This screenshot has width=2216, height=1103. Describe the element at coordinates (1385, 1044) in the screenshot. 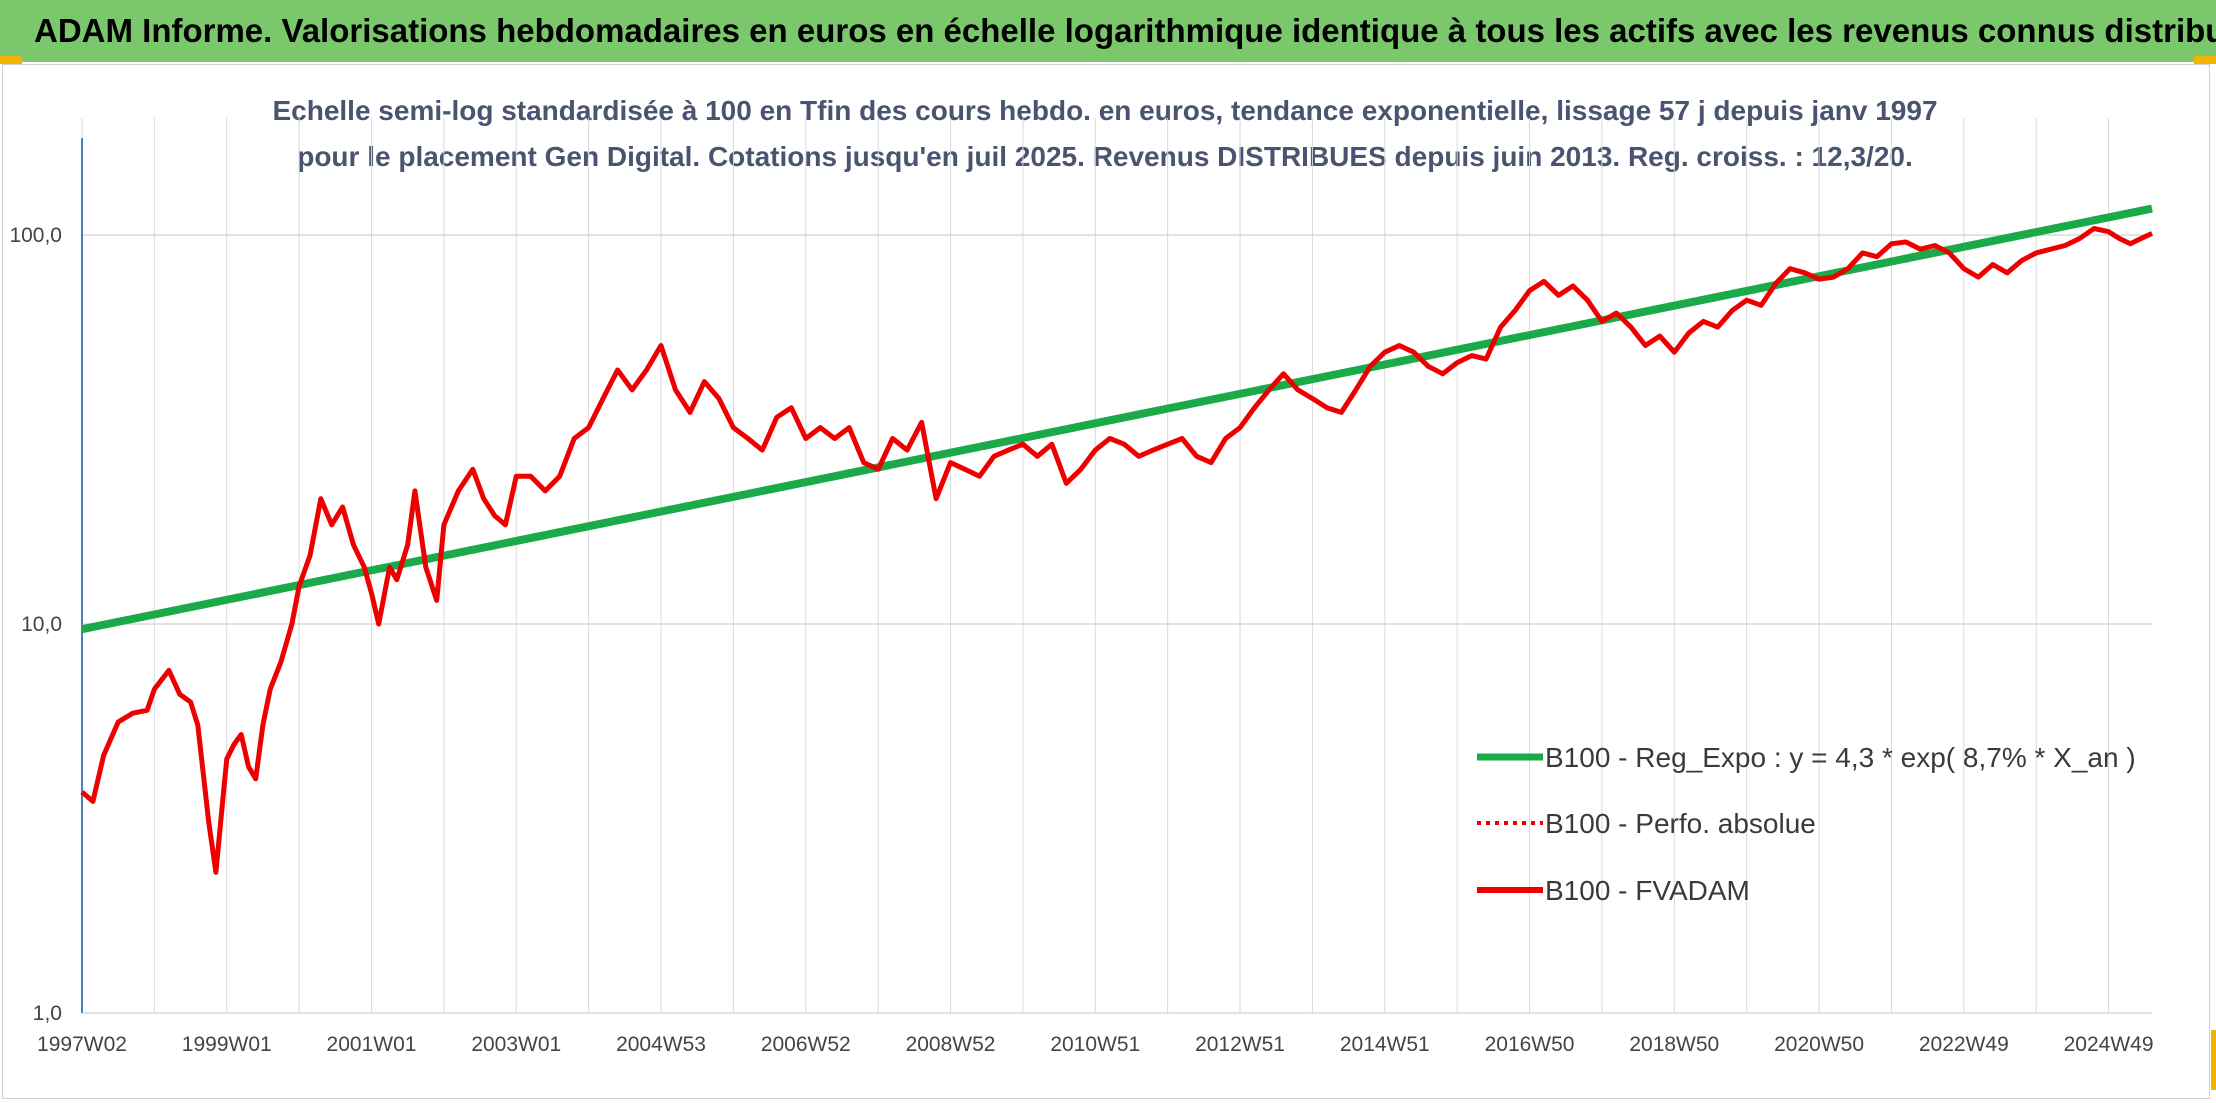

I see `x-tick-label: 2014W51` at that location.